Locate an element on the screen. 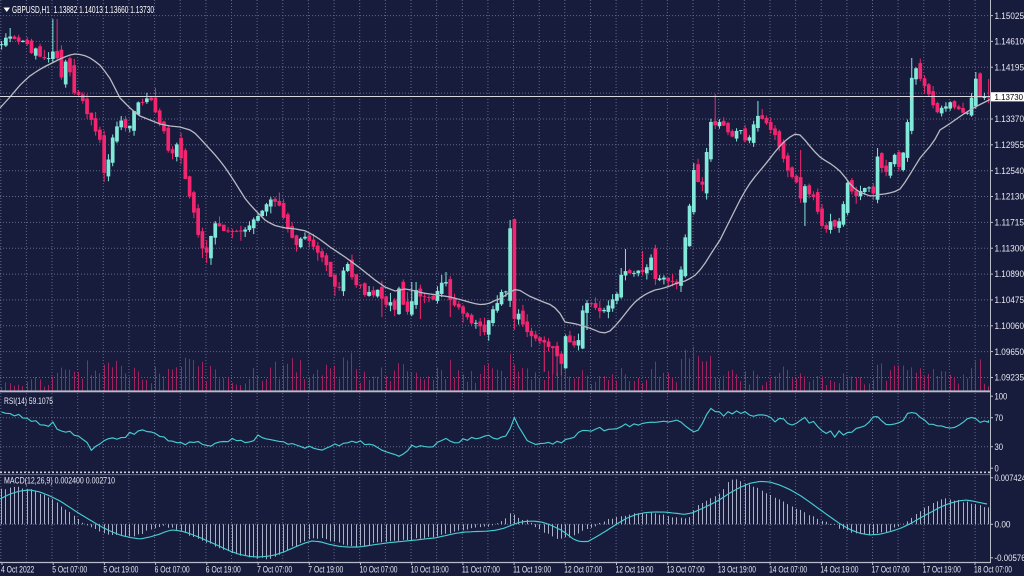  svg-text: 14 Oct 19:00 is located at coordinates (839, 569).